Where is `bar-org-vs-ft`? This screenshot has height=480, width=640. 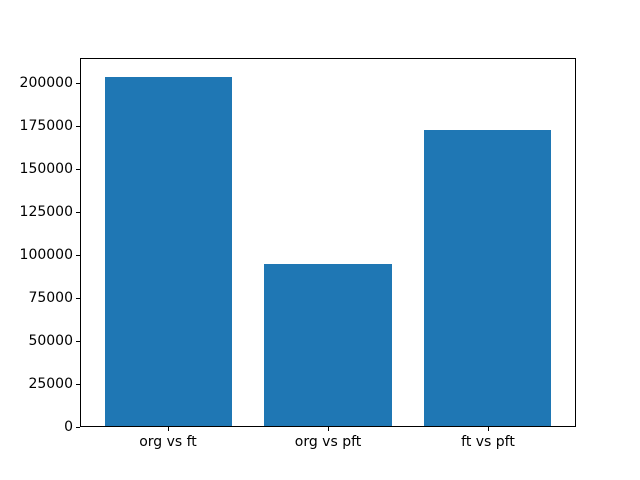
bar-org-vs-ft is located at coordinates (168, 251).